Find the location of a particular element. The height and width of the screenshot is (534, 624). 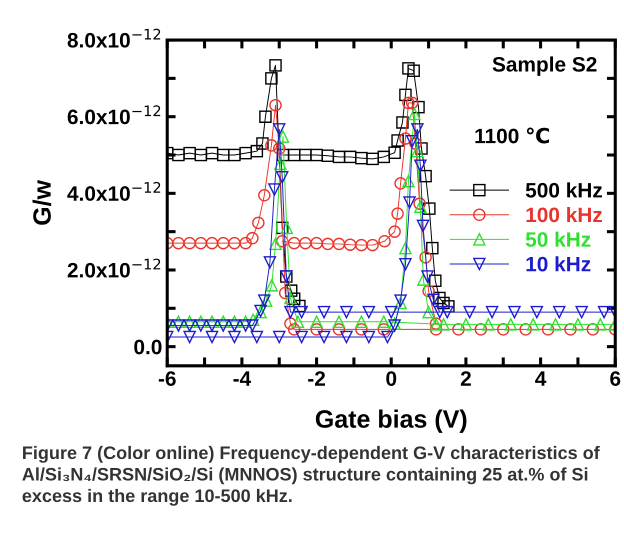

x-axis-title: Gate bias (V) is located at coordinates (391, 421).